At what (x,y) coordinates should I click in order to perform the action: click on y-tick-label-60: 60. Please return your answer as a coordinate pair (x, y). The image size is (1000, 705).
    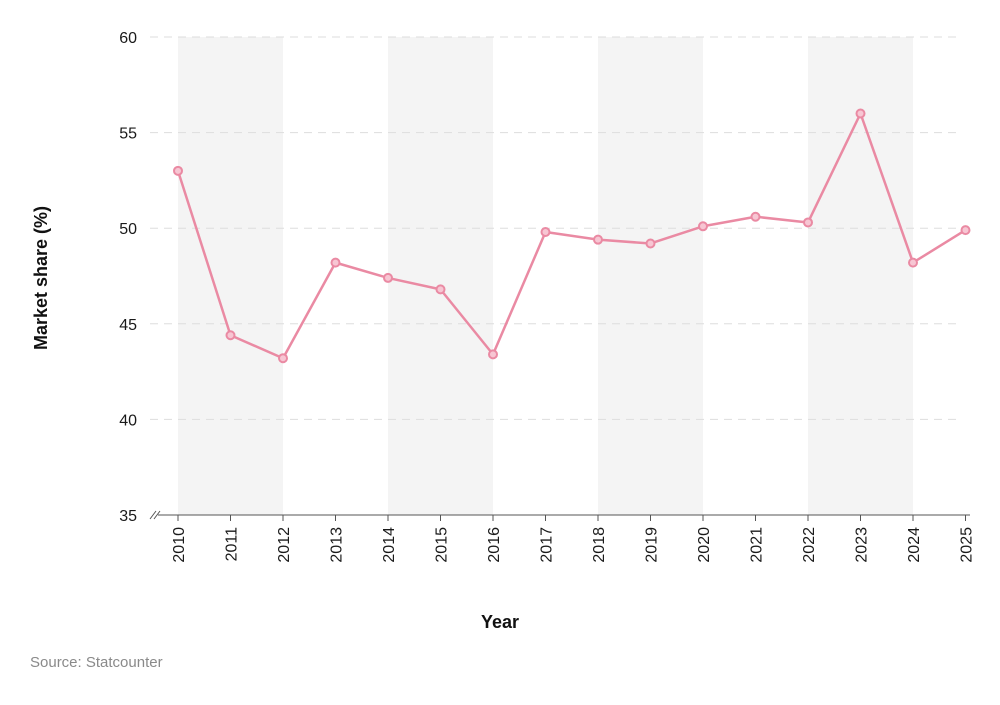
    Looking at the image, I should click on (128, 38).